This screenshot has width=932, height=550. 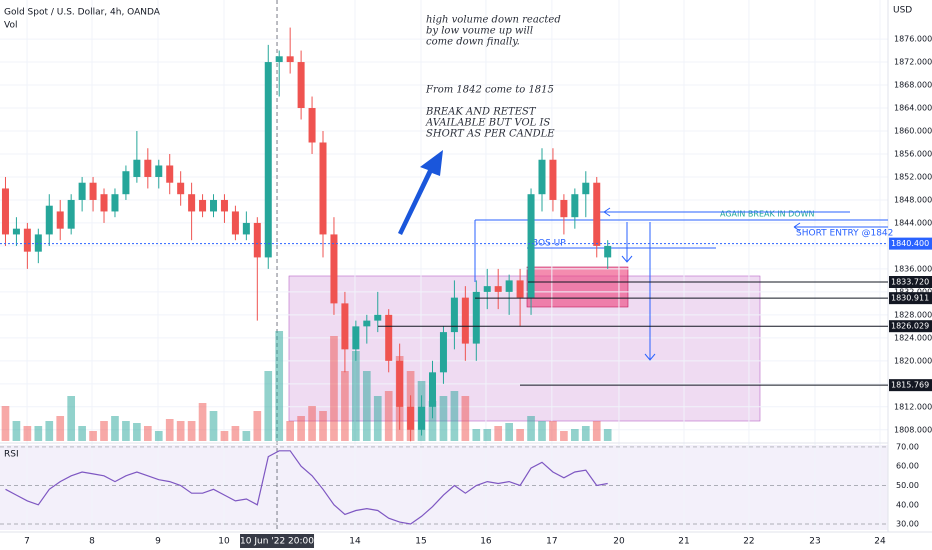 I want to click on y-tick-label: 1836.000, so click(x=913, y=268).